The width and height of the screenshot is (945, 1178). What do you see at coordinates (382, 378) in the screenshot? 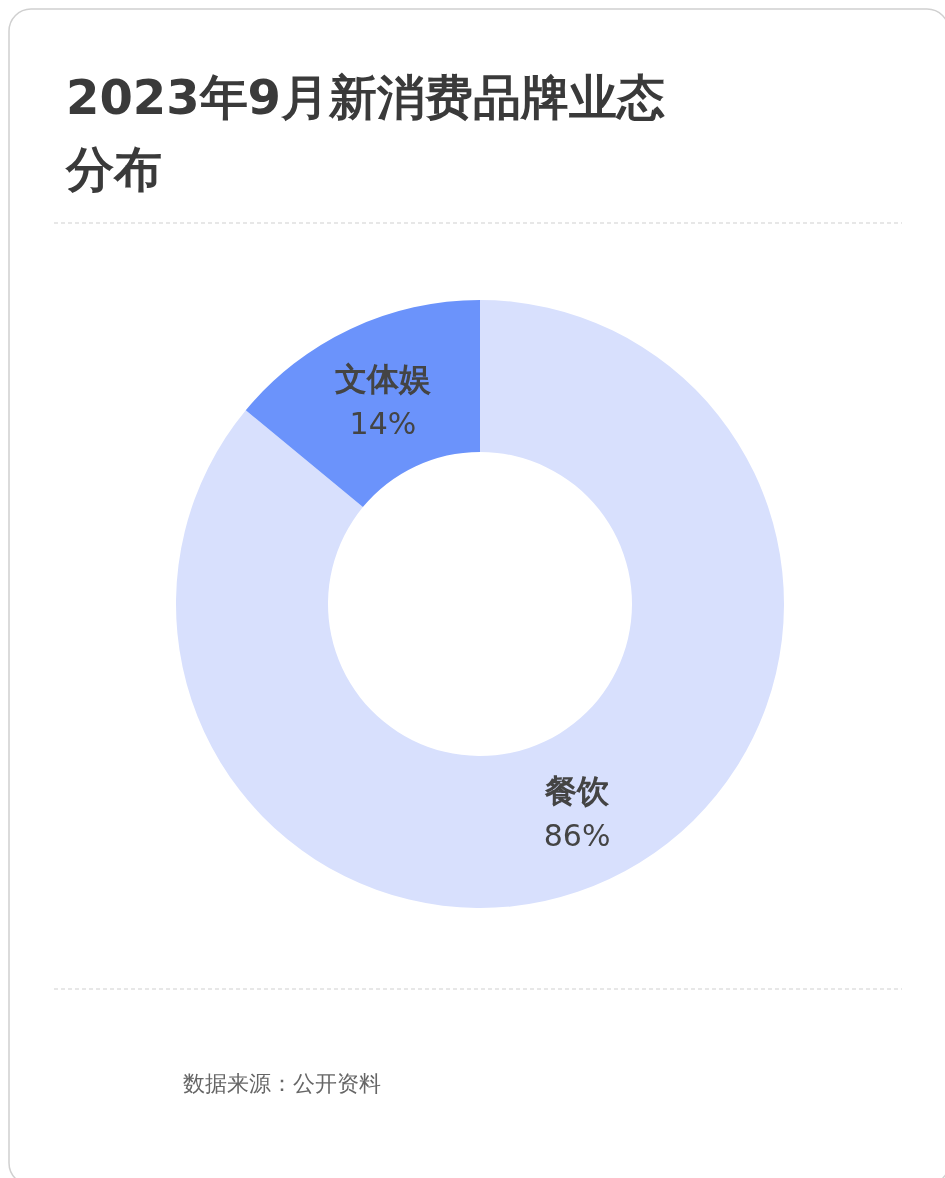
I see `slice-label: 文体娱` at bounding box center [382, 378].